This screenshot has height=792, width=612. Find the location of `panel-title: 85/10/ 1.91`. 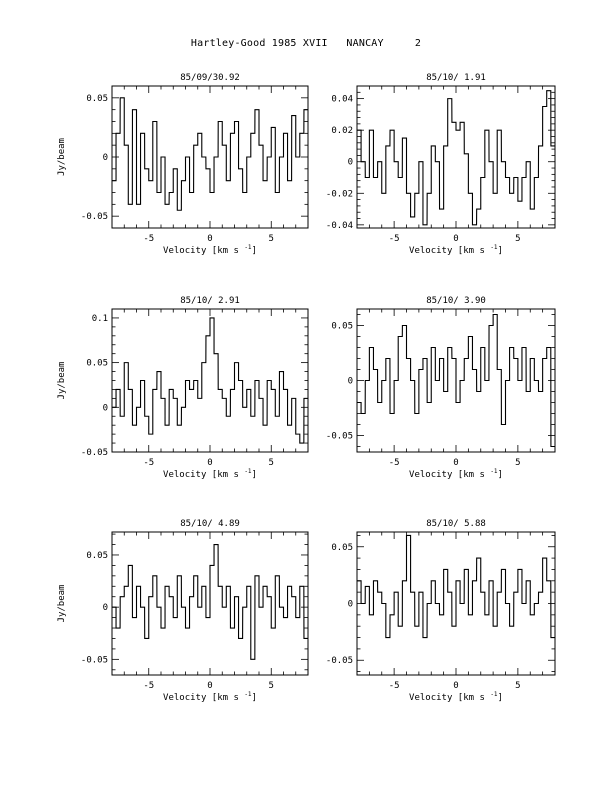

panel-title: 85/10/ 1.91 is located at coordinates (456, 78).